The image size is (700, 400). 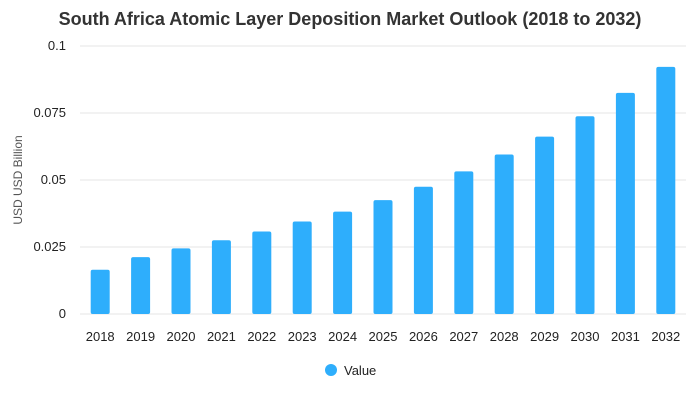 I want to click on y-axis-label: USD USD Billion, so click(x=18, y=179).